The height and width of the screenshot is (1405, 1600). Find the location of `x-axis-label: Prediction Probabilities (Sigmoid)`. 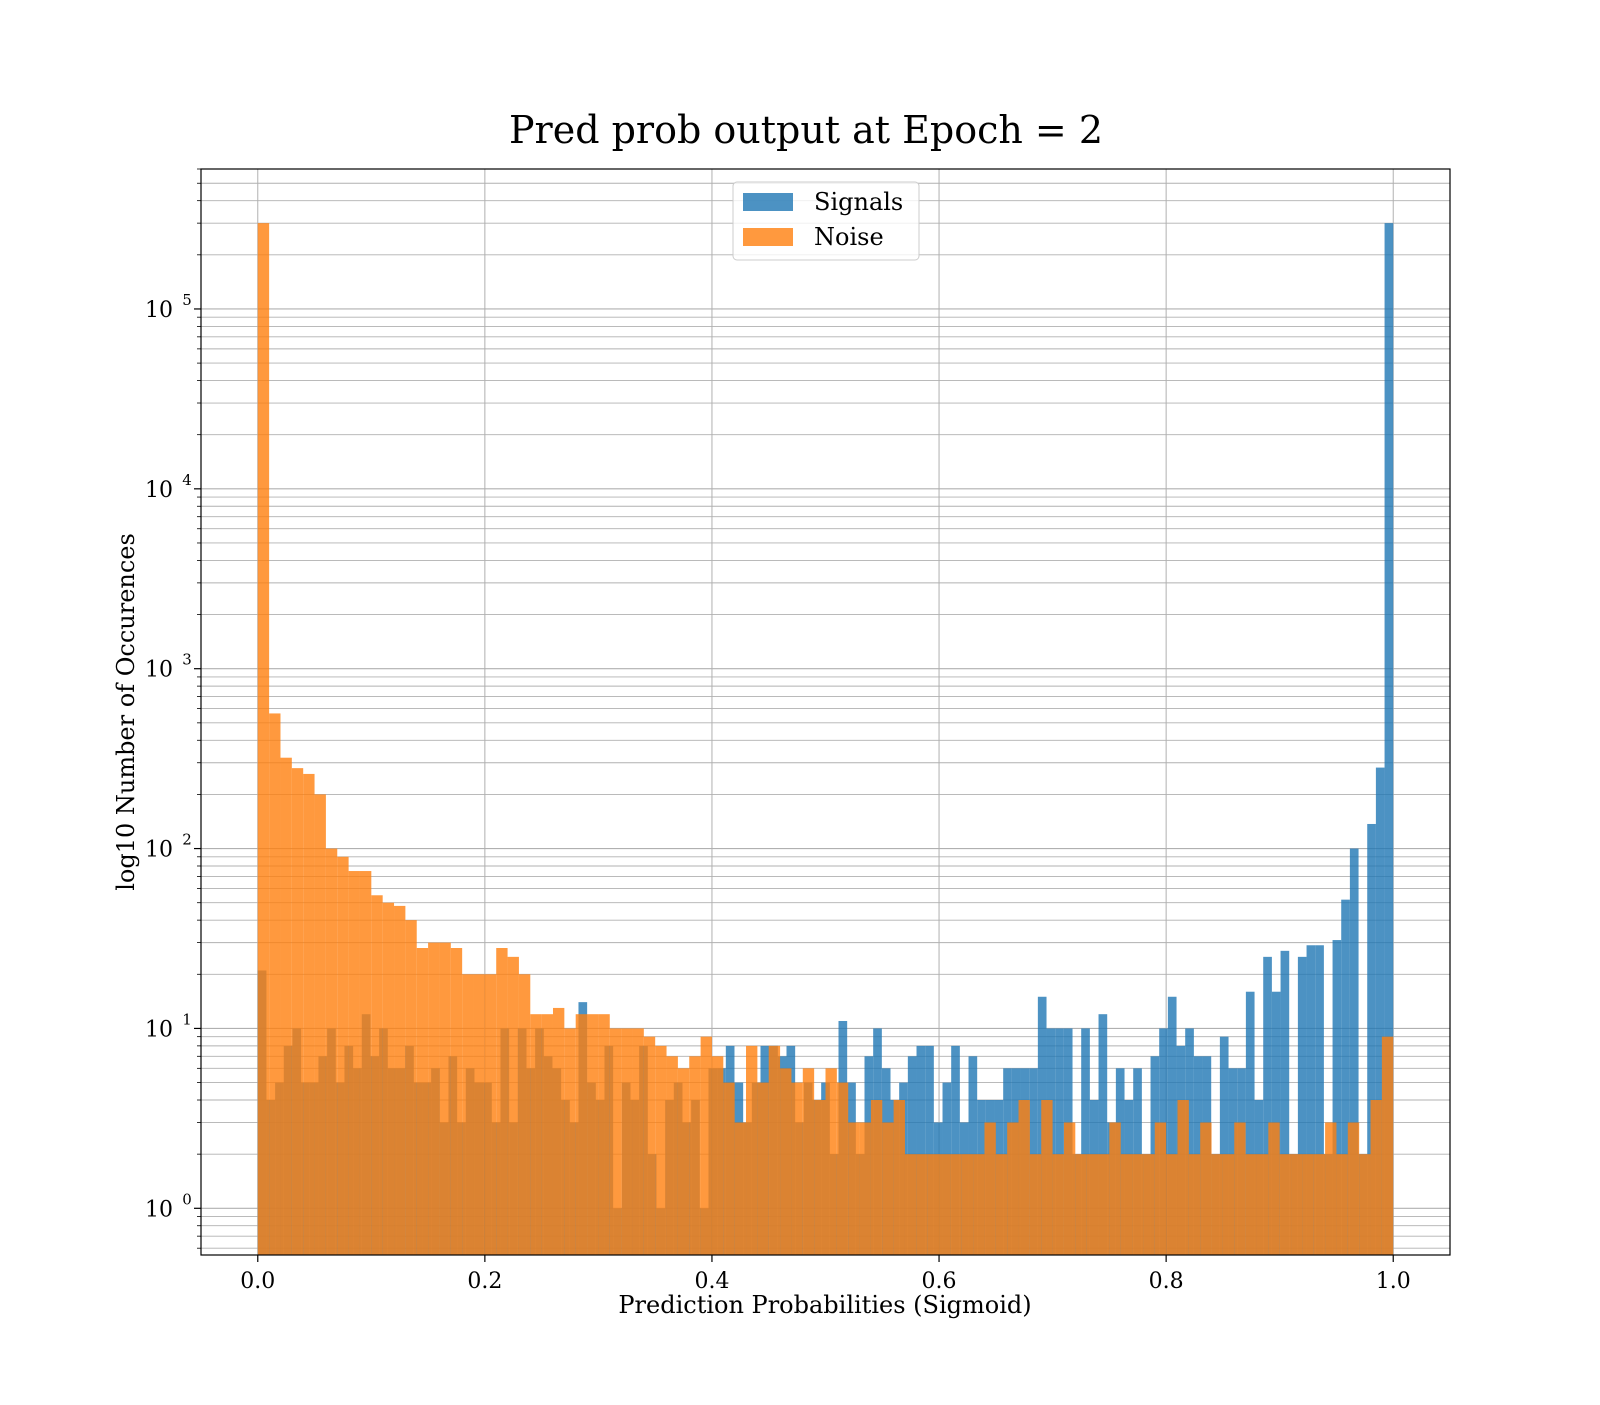

x-axis-label: Prediction Probabilities (Sigmoid) is located at coordinates (824, 1305).